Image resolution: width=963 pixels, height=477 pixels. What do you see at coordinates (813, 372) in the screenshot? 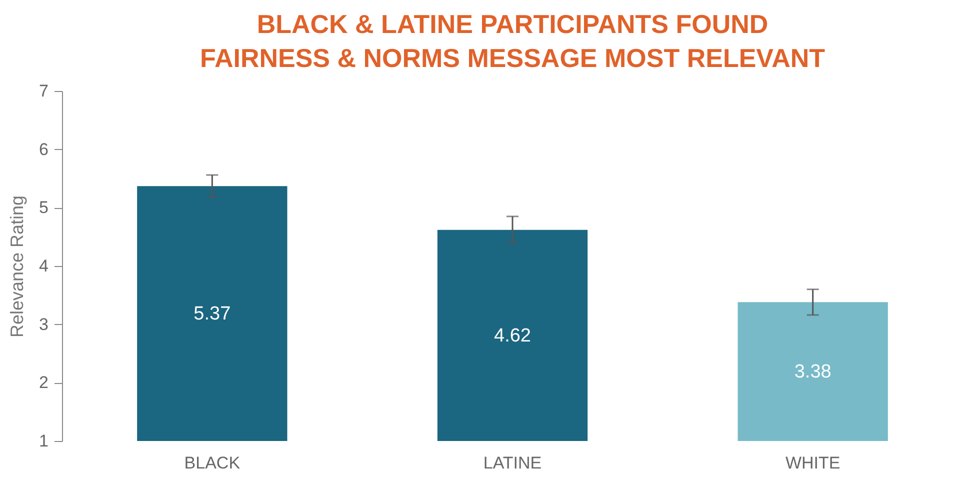
I see `data-label: 3.38` at bounding box center [813, 372].